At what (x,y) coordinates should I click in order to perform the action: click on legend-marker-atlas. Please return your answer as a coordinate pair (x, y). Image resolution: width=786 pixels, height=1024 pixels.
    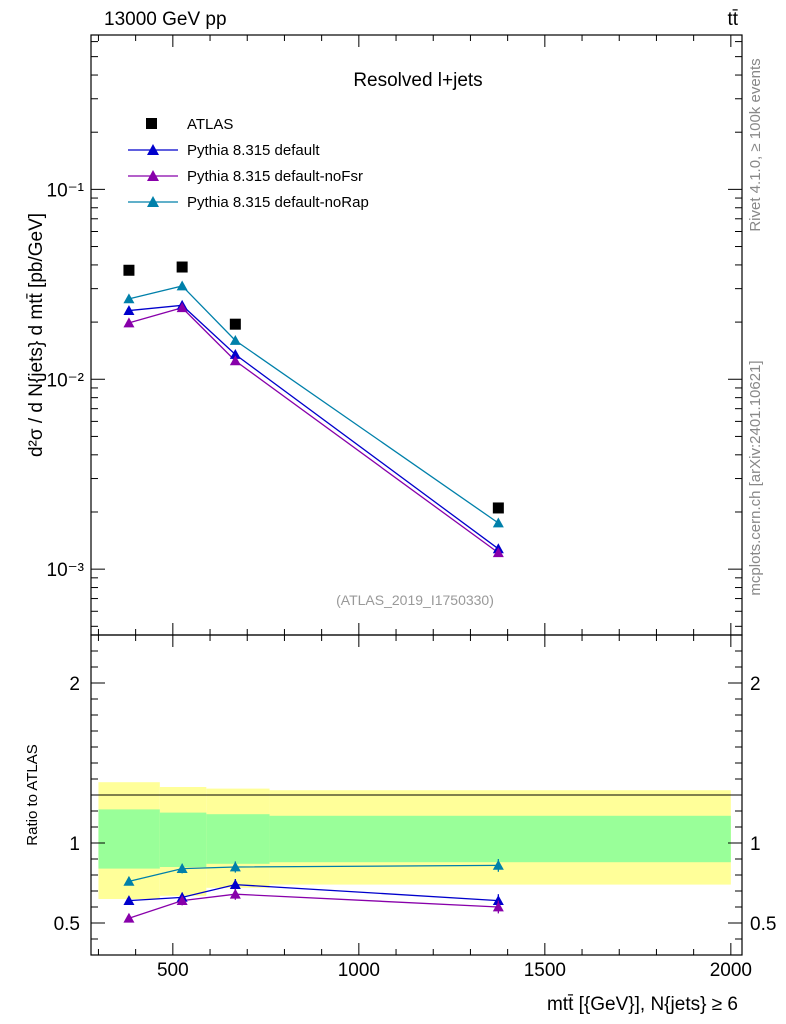
    Looking at the image, I should click on (151, 123).